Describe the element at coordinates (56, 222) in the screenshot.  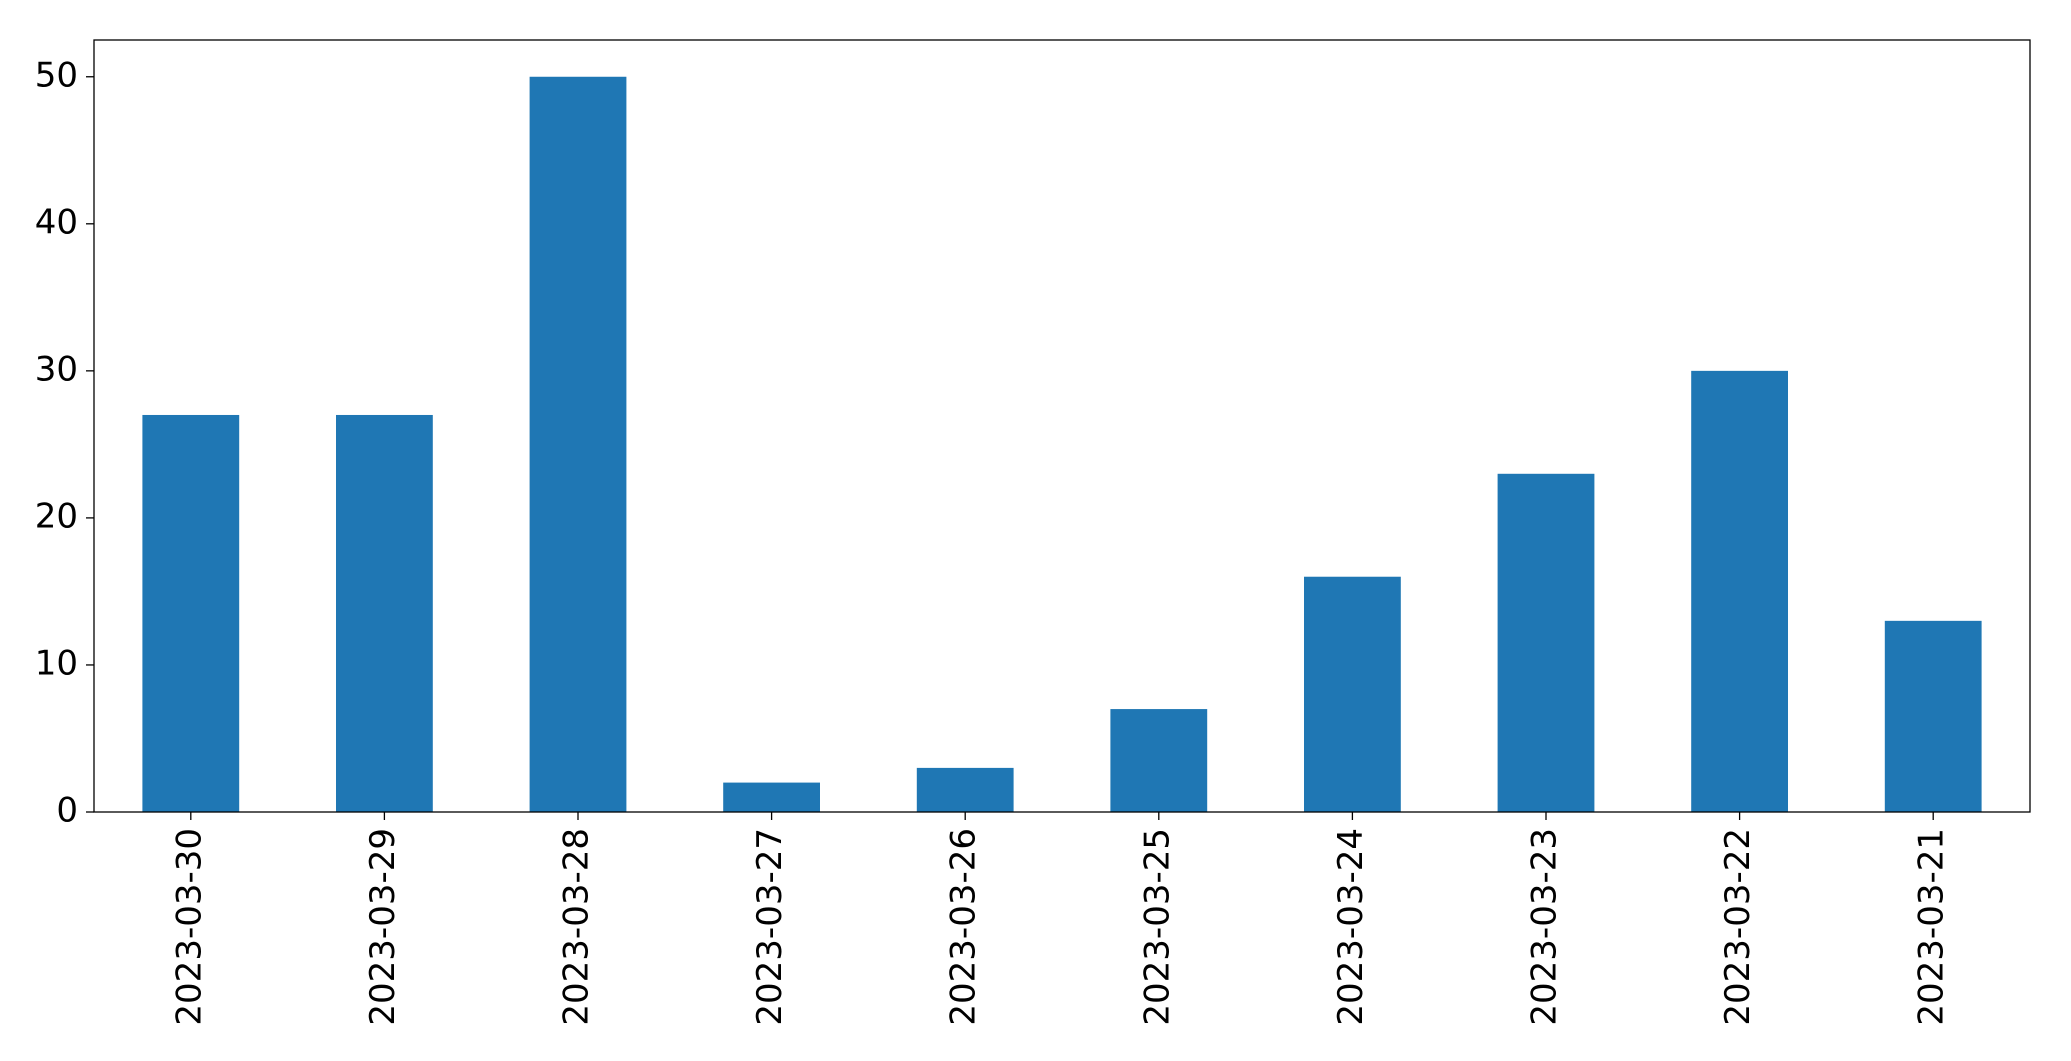
I see `y-tick-label: 40` at that location.